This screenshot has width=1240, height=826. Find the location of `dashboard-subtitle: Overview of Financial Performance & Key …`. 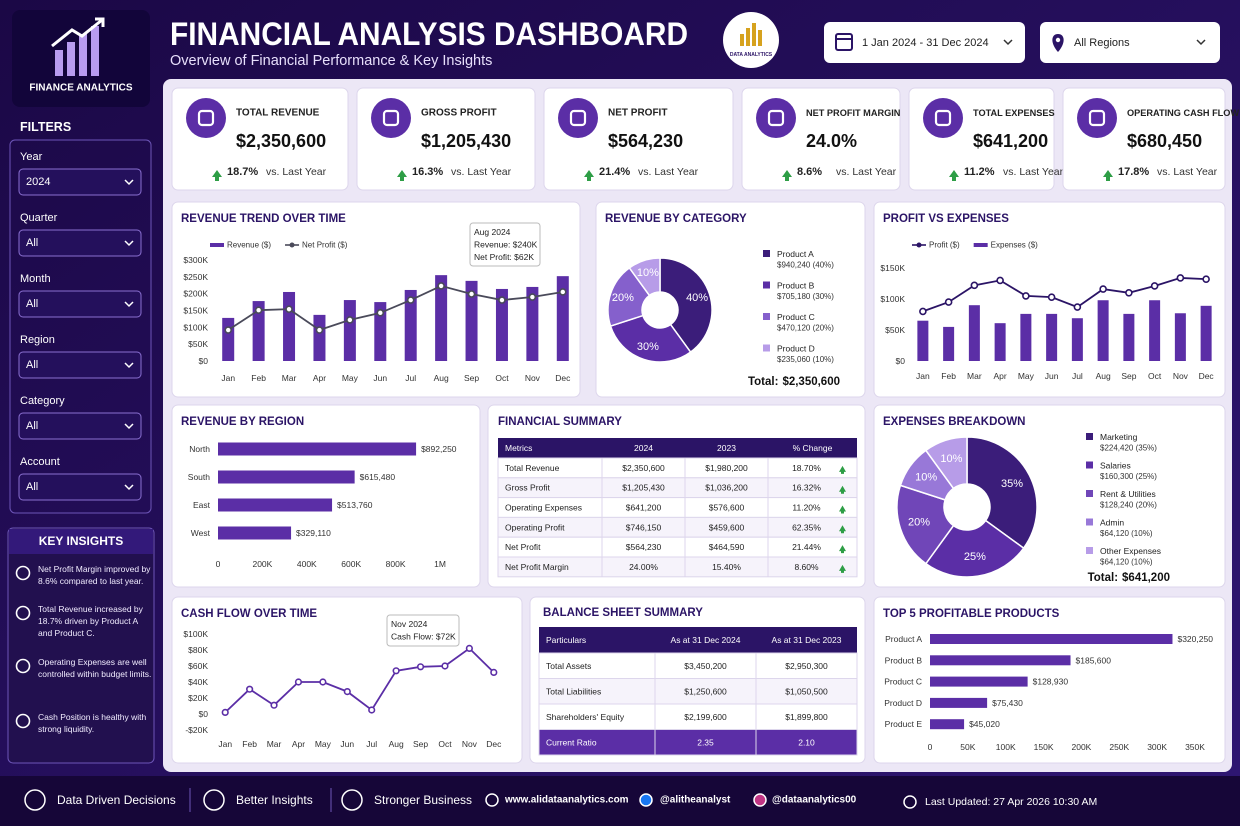

dashboard-subtitle: Overview of Financial Performance & Key … is located at coordinates (331, 61).